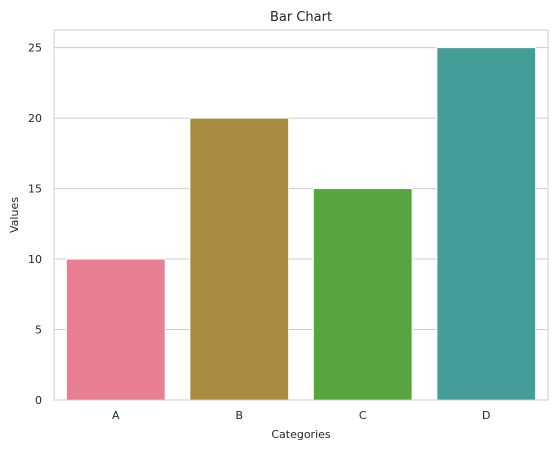 Image resolution: width=558 pixels, height=453 pixels. Describe the element at coordinates (14, 215) in the screenshot. I see `y-axis-label: Values` at that location.